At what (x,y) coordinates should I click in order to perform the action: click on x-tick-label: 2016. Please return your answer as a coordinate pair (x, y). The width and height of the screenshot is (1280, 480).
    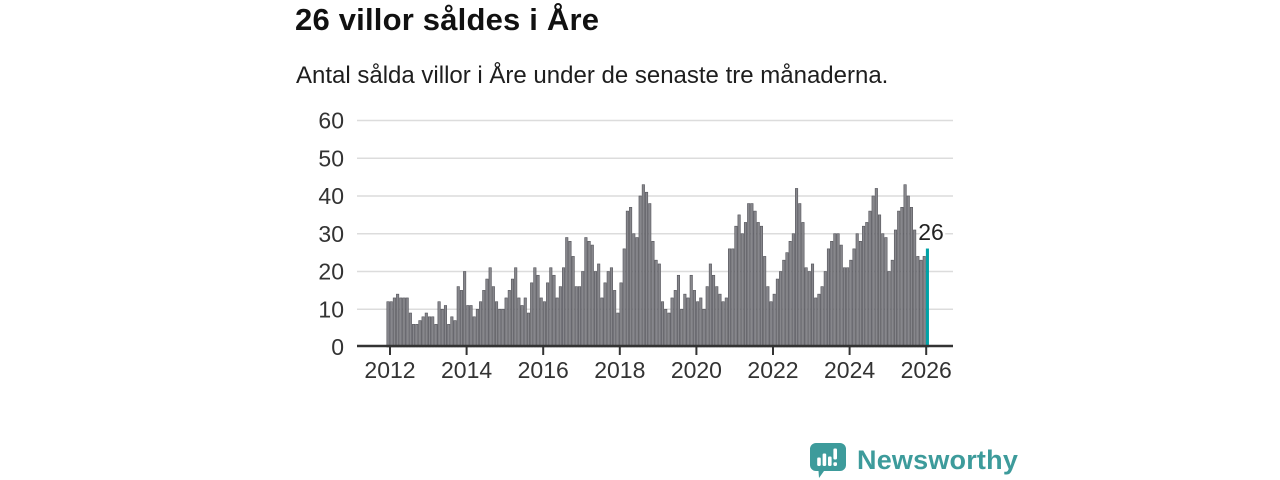
    Looking at the image, I should click on (543, 370).